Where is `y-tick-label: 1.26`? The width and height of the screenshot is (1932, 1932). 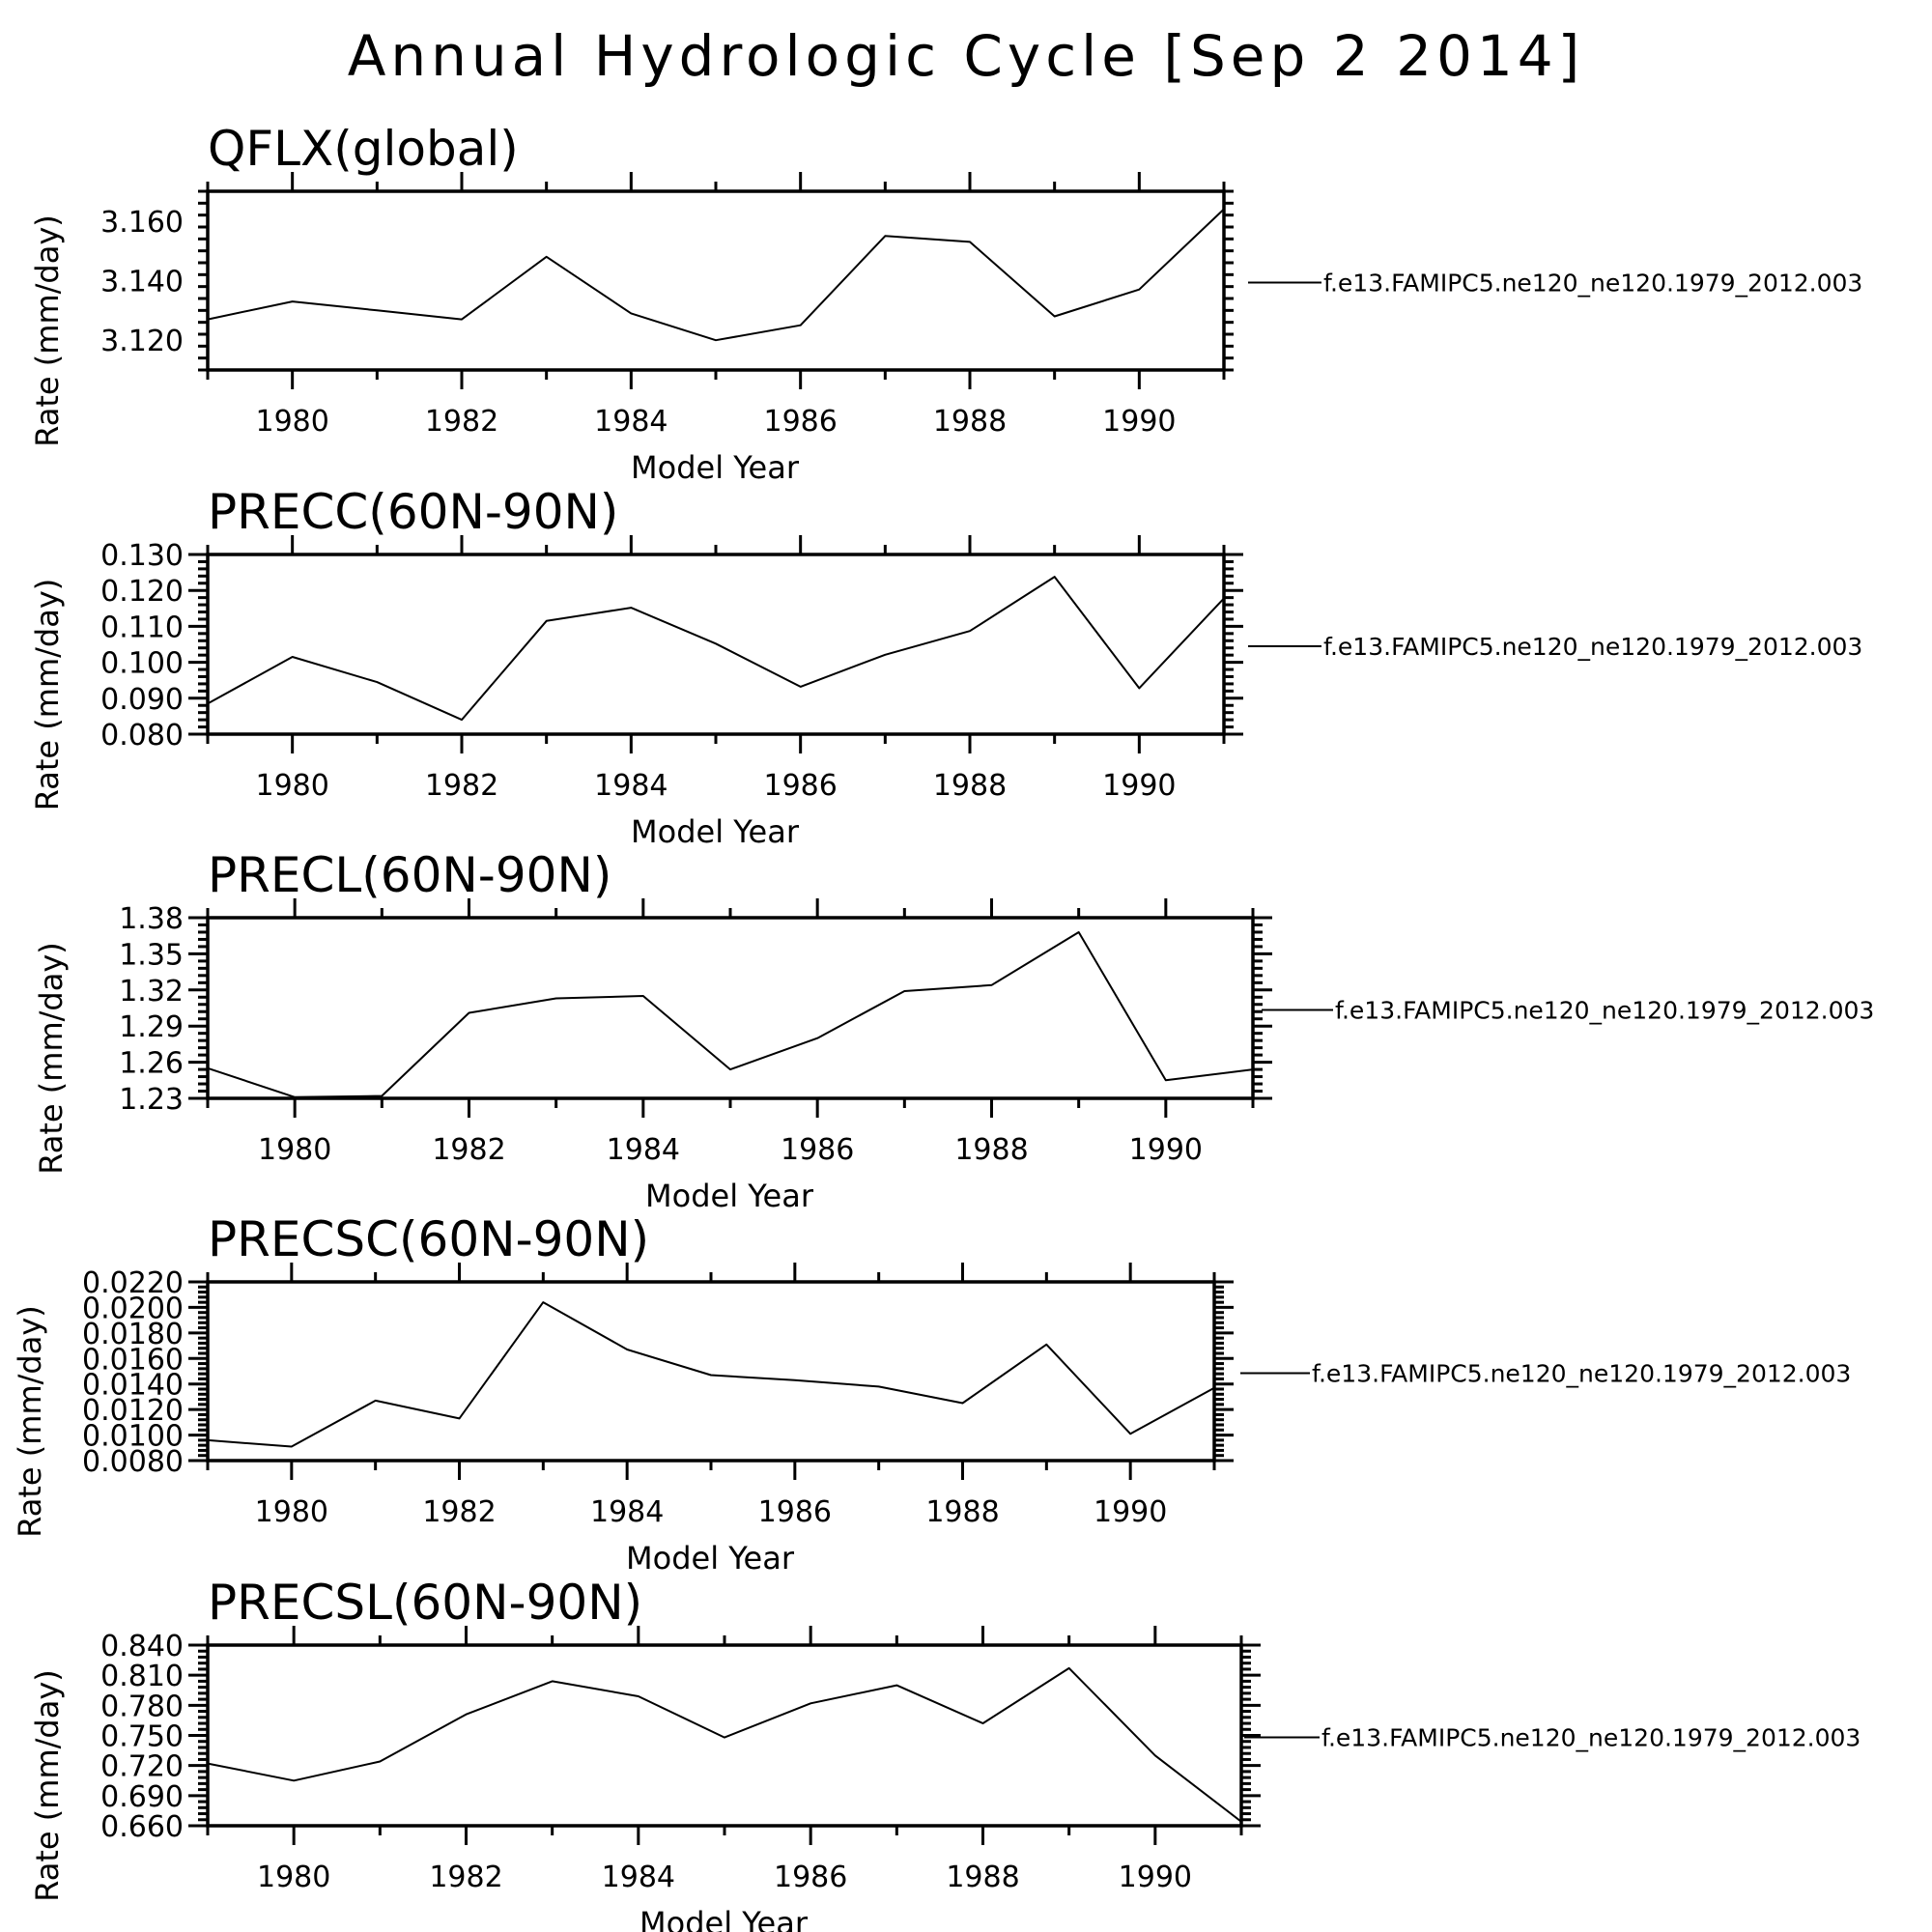 y-tick-label: 1.26 is located at coordinates (151, 1064).